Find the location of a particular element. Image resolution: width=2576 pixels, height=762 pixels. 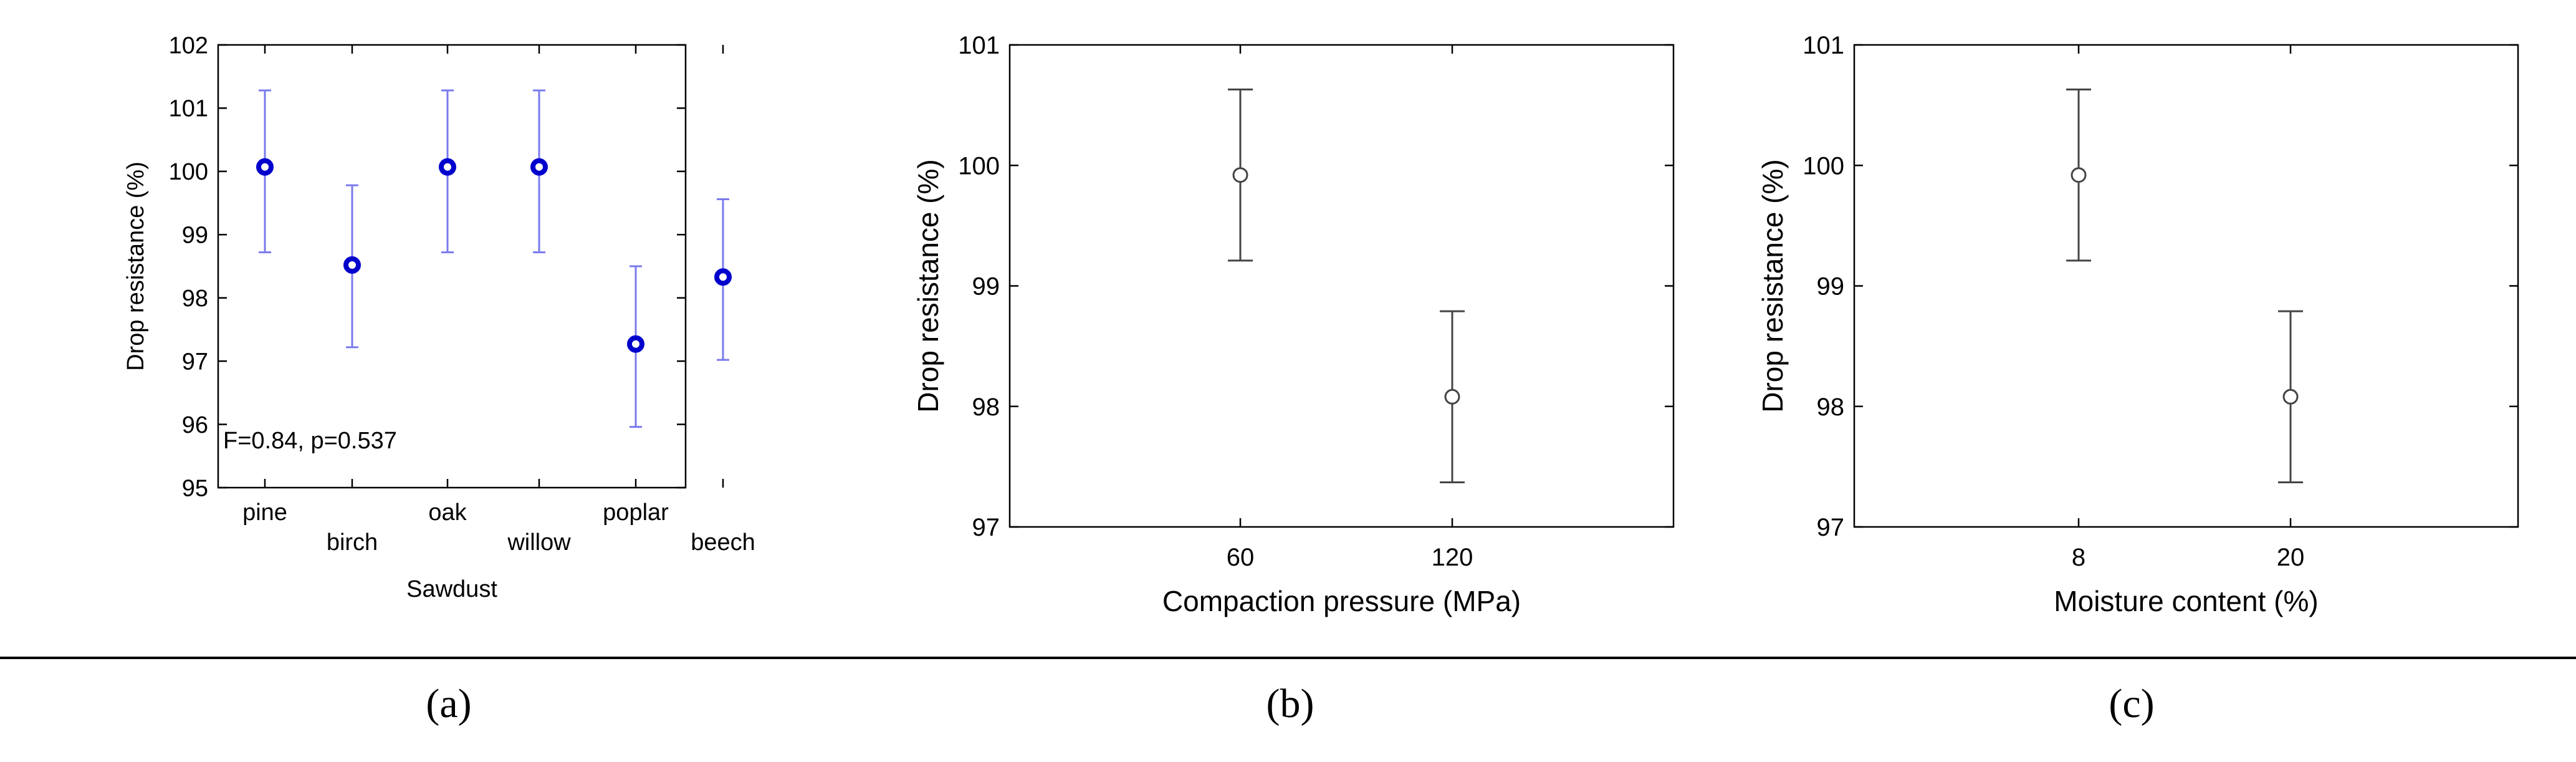

panel-label: (c) is located at coordinates (2131, 703).